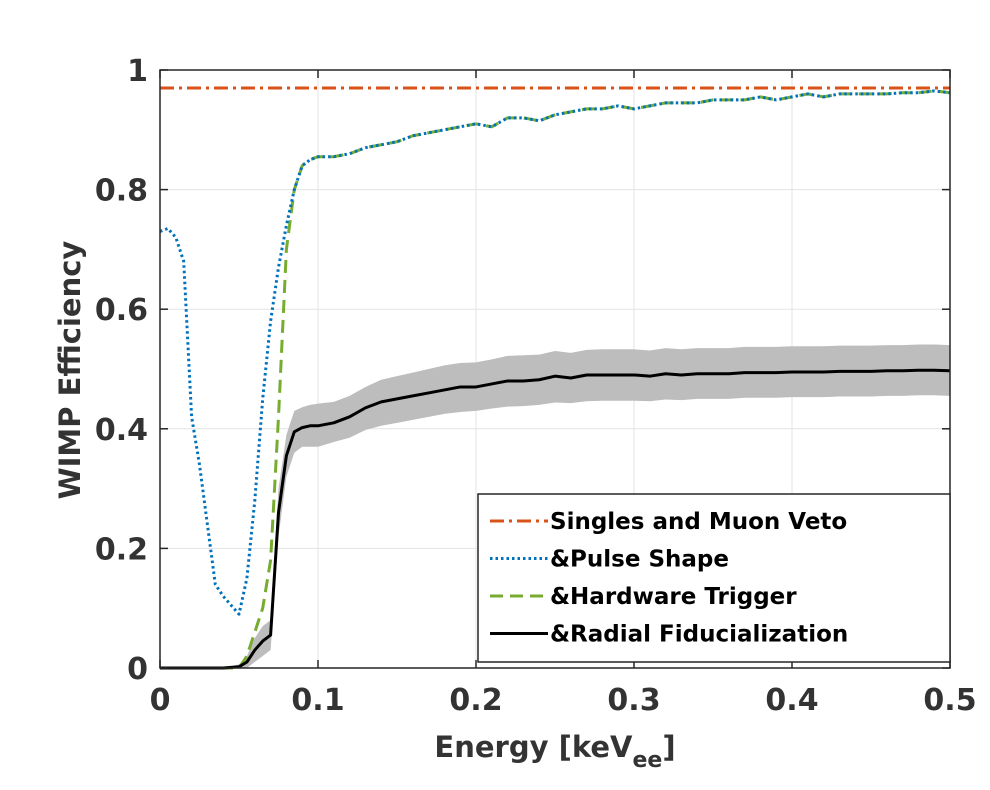 This screenshot has width=990, height=790. I want to click on y-tick-label: 0.4, so click(121, 430).